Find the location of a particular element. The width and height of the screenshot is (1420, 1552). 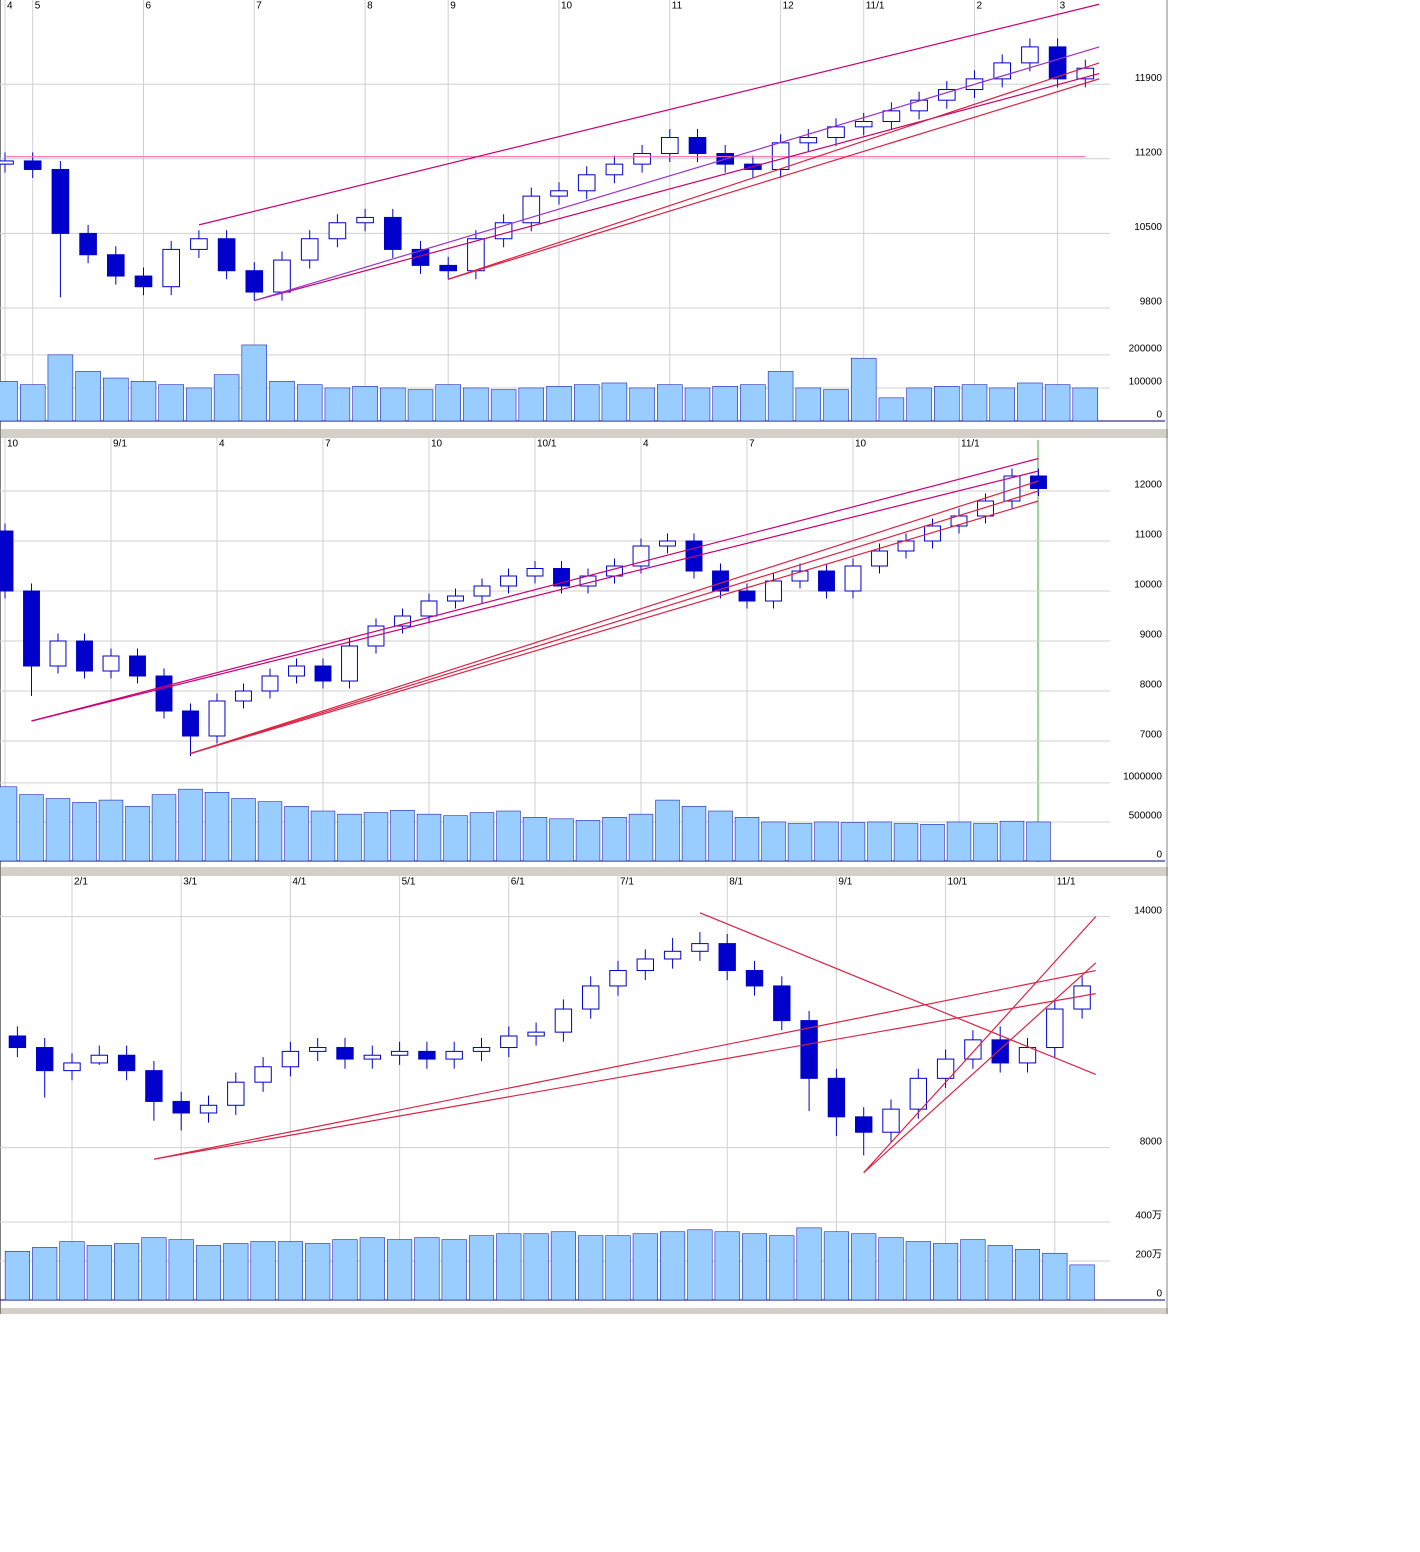

price-tick-label: 12000 is located at coordinates (1148, 485).